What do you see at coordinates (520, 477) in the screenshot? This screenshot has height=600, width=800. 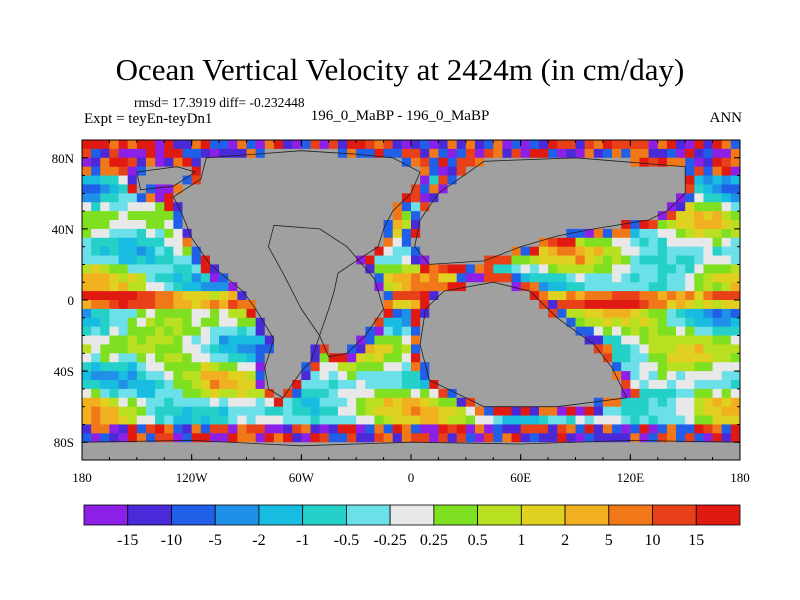 I see `x-tick-label: 60E` at bounding box center [520, 477].